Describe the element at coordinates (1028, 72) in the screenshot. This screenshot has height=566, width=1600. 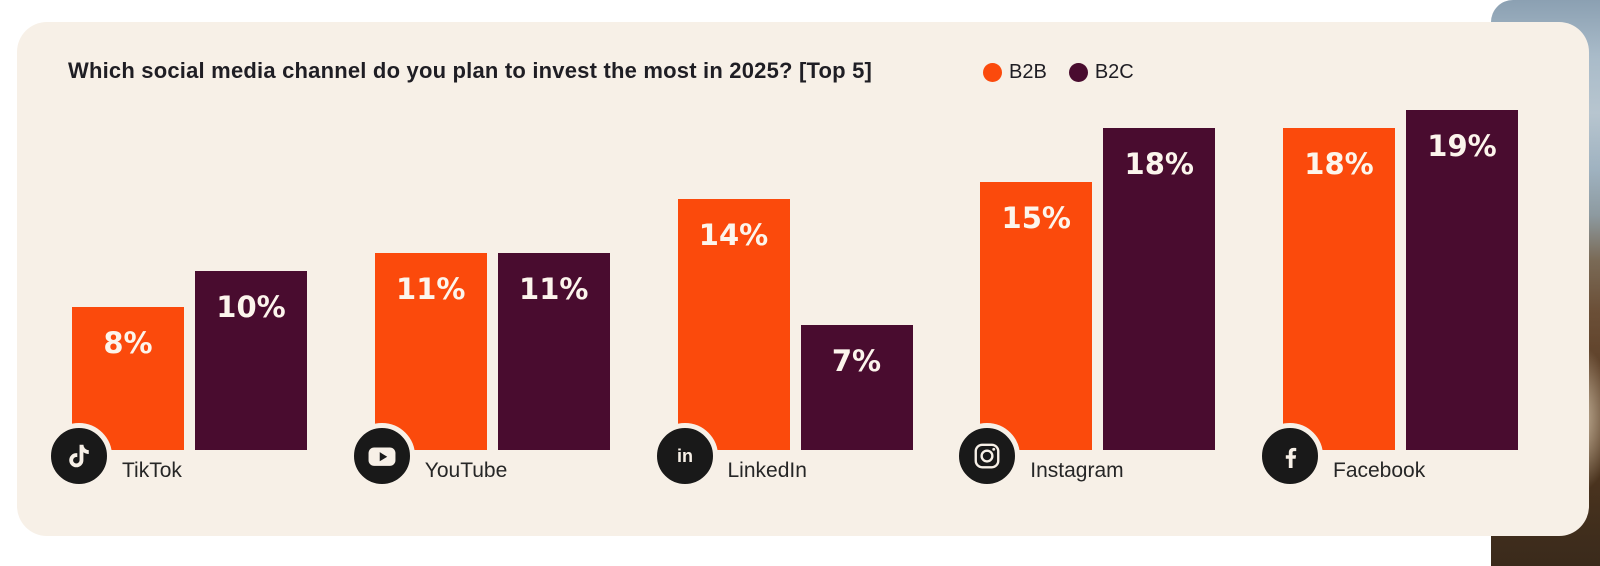
I see `legend-label: B2B` at that location.